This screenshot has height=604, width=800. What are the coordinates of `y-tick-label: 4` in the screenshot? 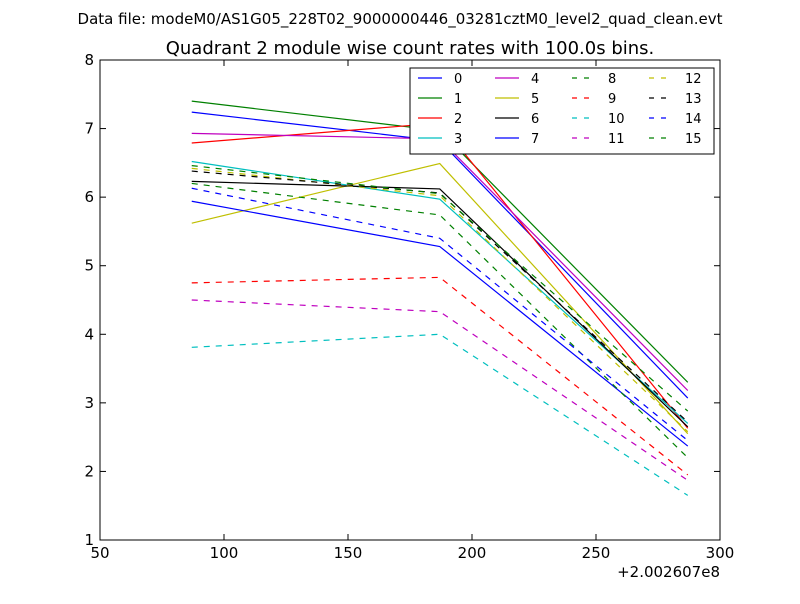 It's located at (89, 334).